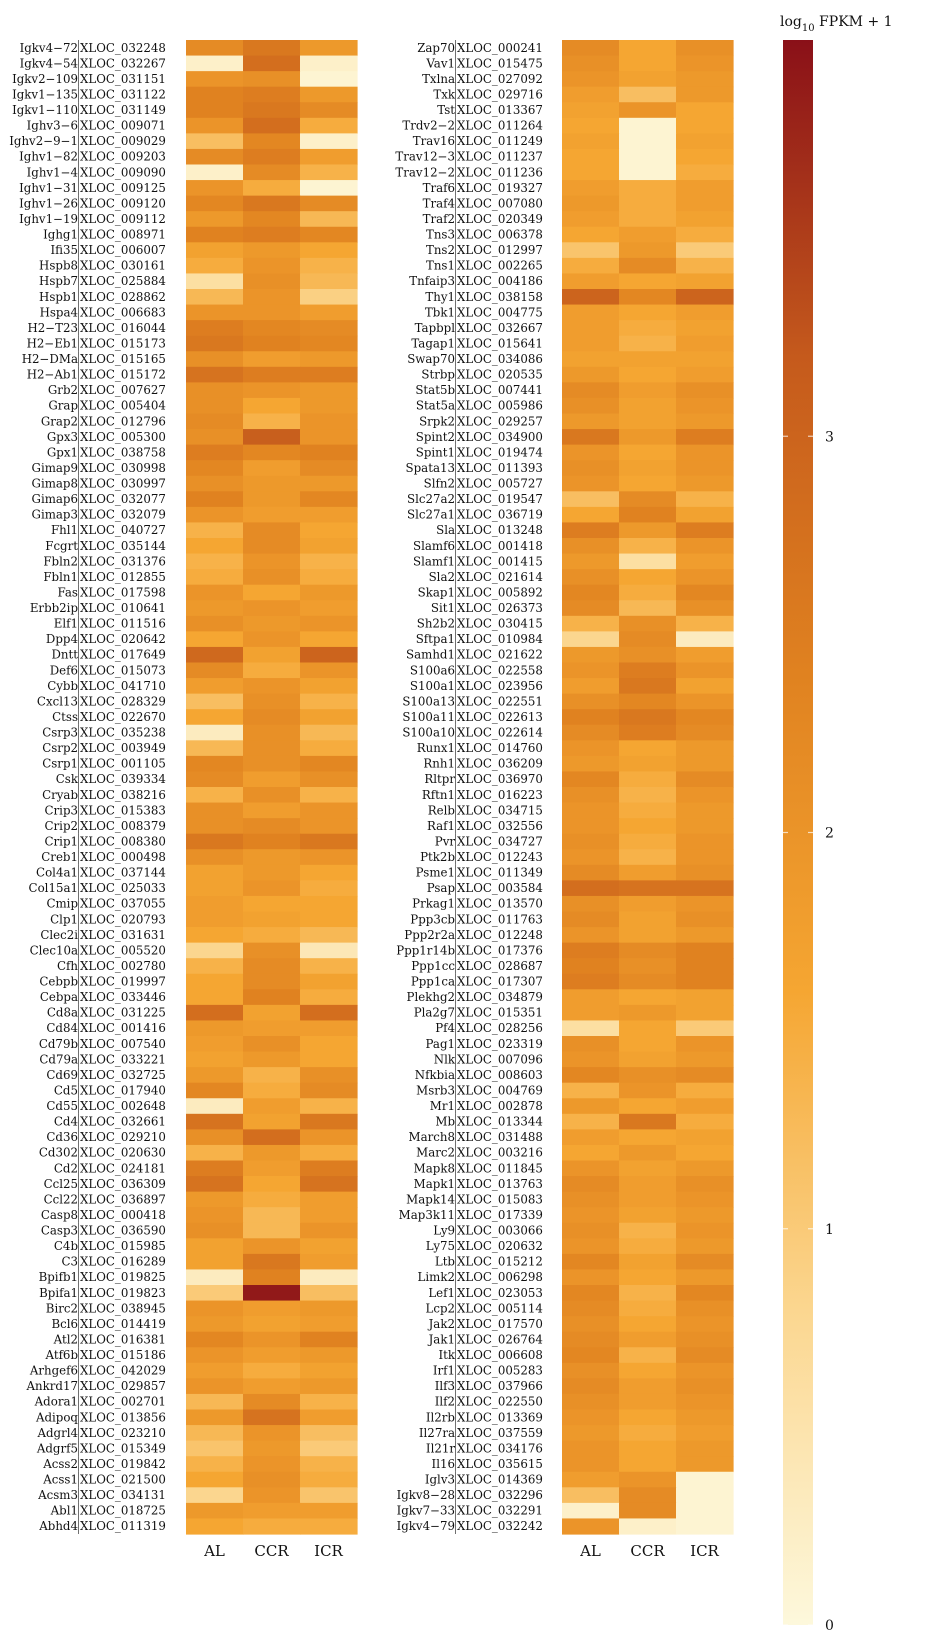 The image size is (935, 1651). Describe the element at coordinates (123, 888) in the screenshot. I see `xloc-id-label: XLOC_025033` at that location.